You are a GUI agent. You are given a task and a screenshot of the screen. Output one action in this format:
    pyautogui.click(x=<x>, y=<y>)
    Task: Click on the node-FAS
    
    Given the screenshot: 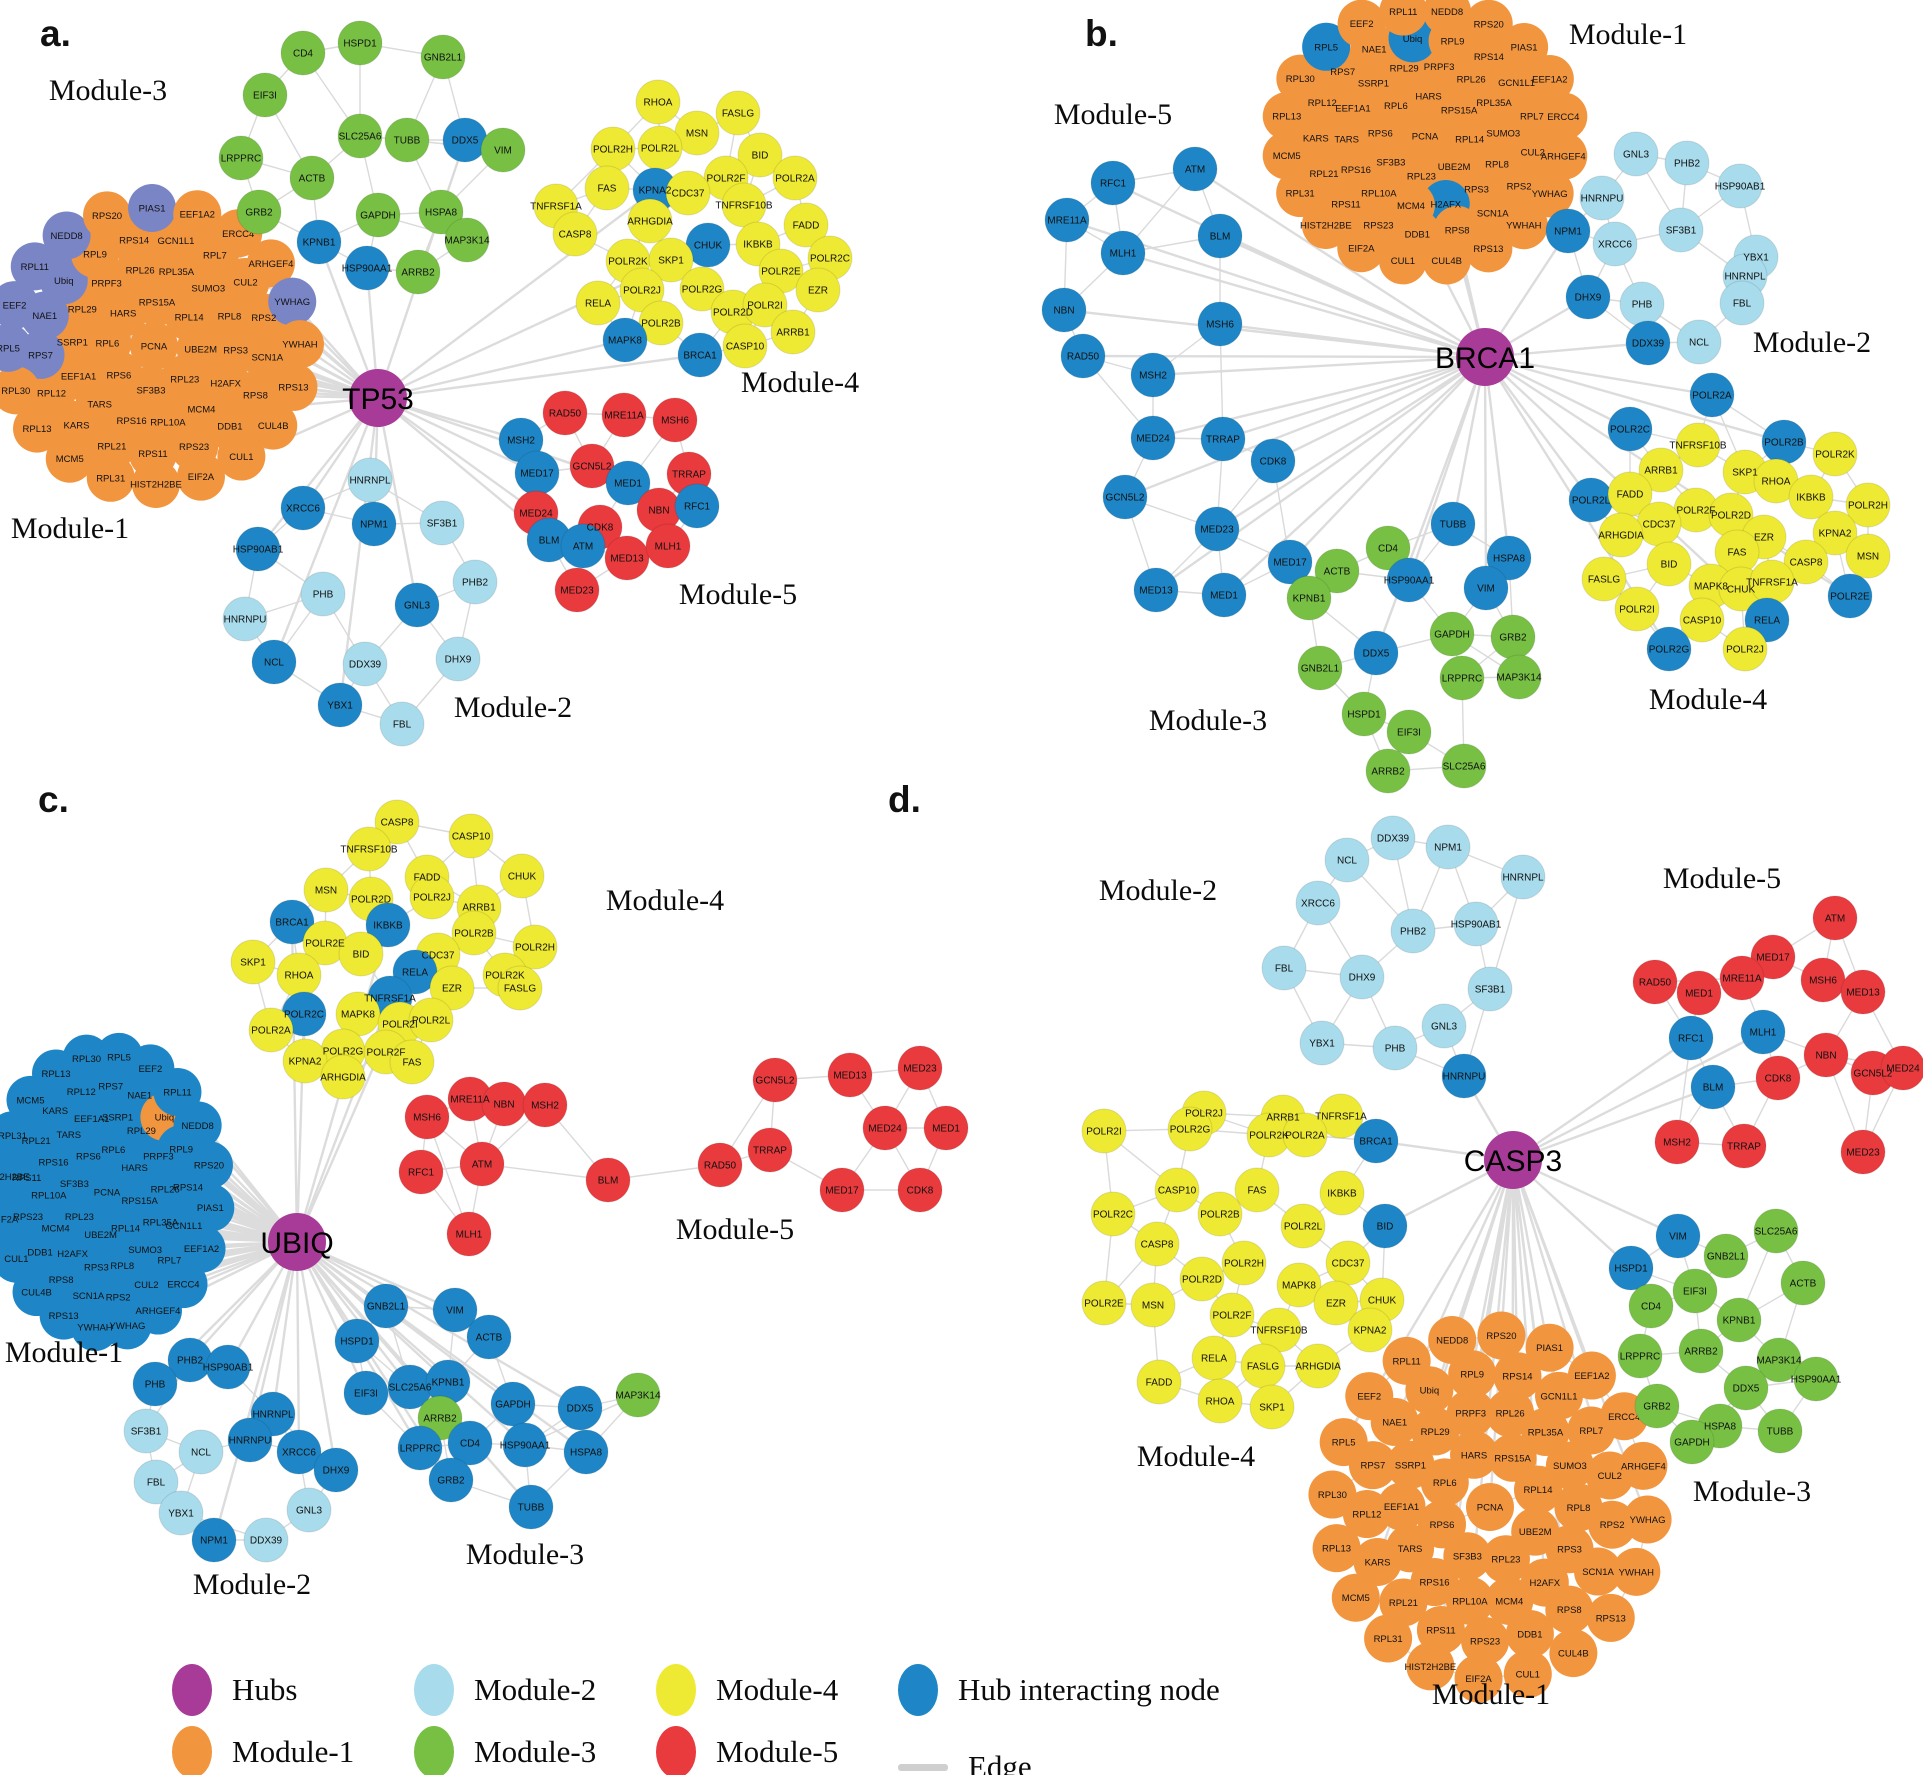 What is the action you would take?
    pyautogui.click(x=607, y=188)
    